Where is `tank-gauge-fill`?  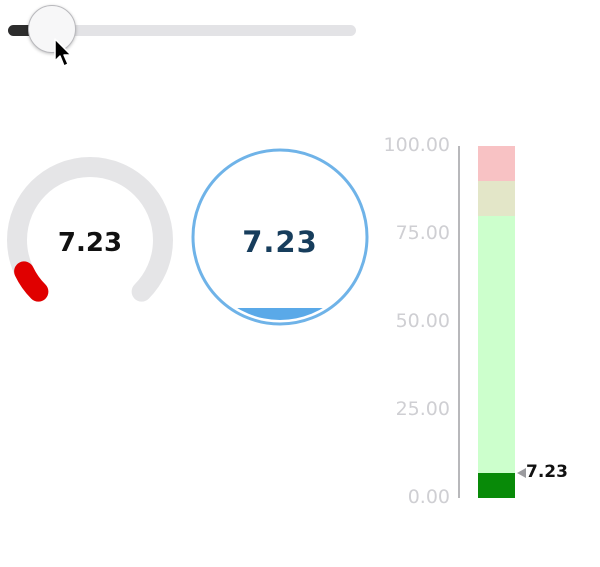
tank-gauge-fill is located at coordinates (280, 313).